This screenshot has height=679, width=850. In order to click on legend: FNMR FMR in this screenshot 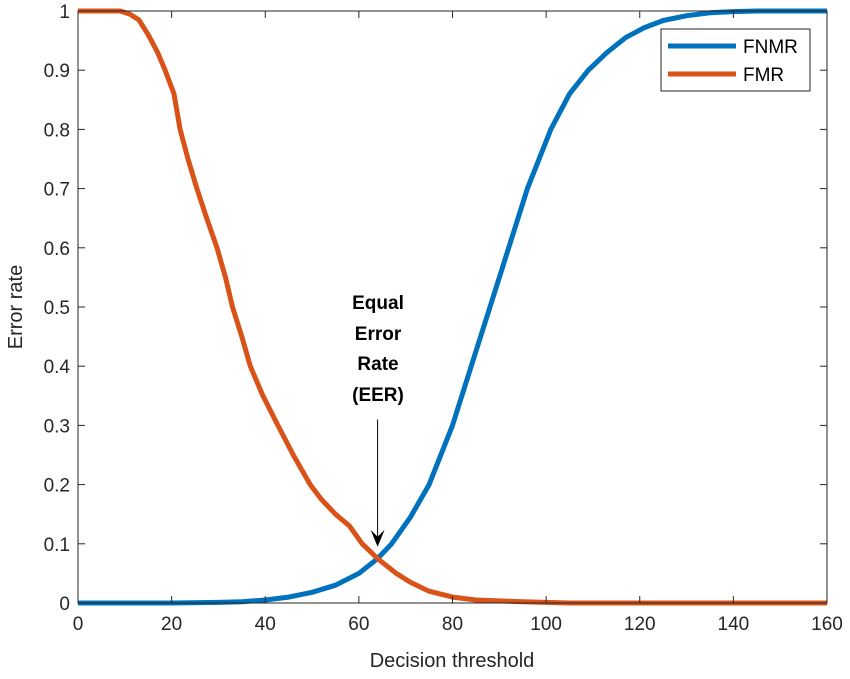, I will do `click(735, 60)`.